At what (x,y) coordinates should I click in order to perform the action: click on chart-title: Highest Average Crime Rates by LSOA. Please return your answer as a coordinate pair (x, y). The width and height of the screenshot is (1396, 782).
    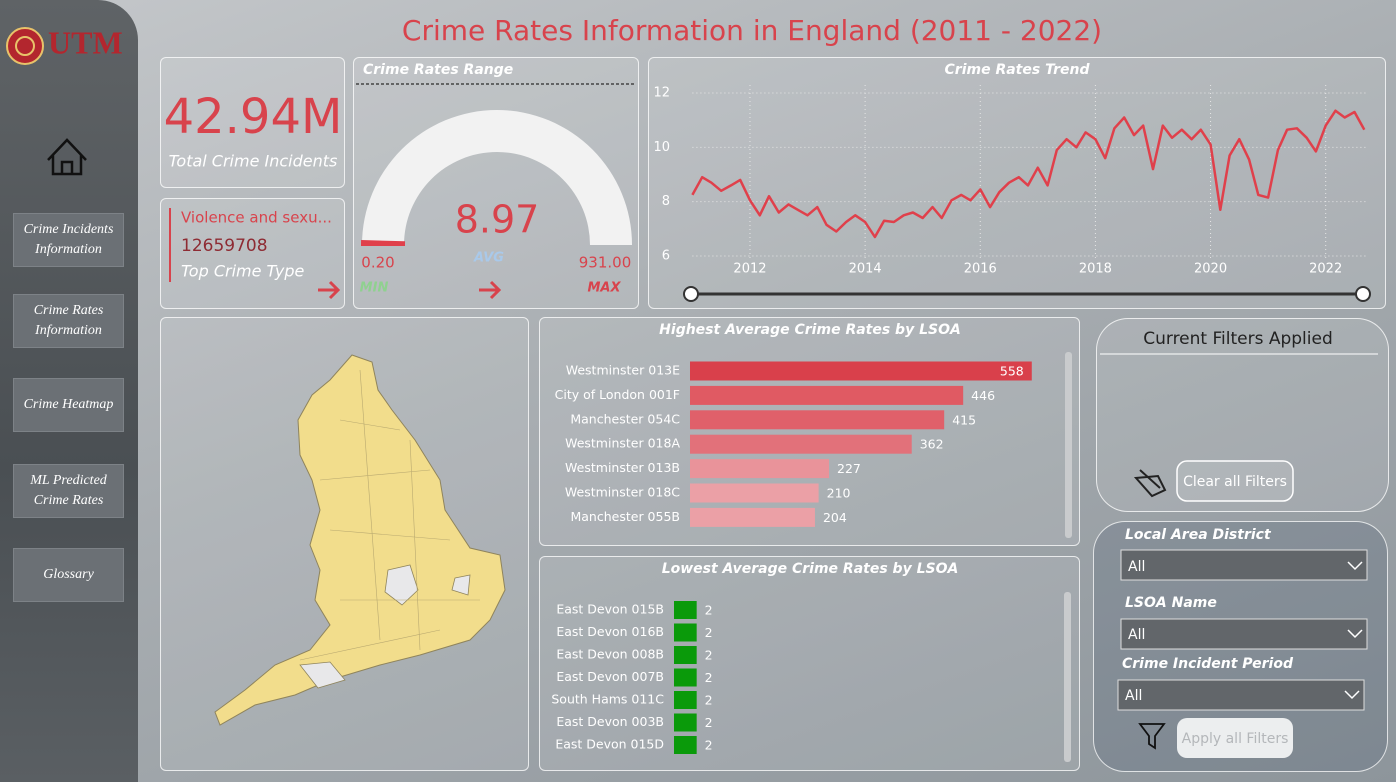
    Looking at the image, I should click on (810, 330).